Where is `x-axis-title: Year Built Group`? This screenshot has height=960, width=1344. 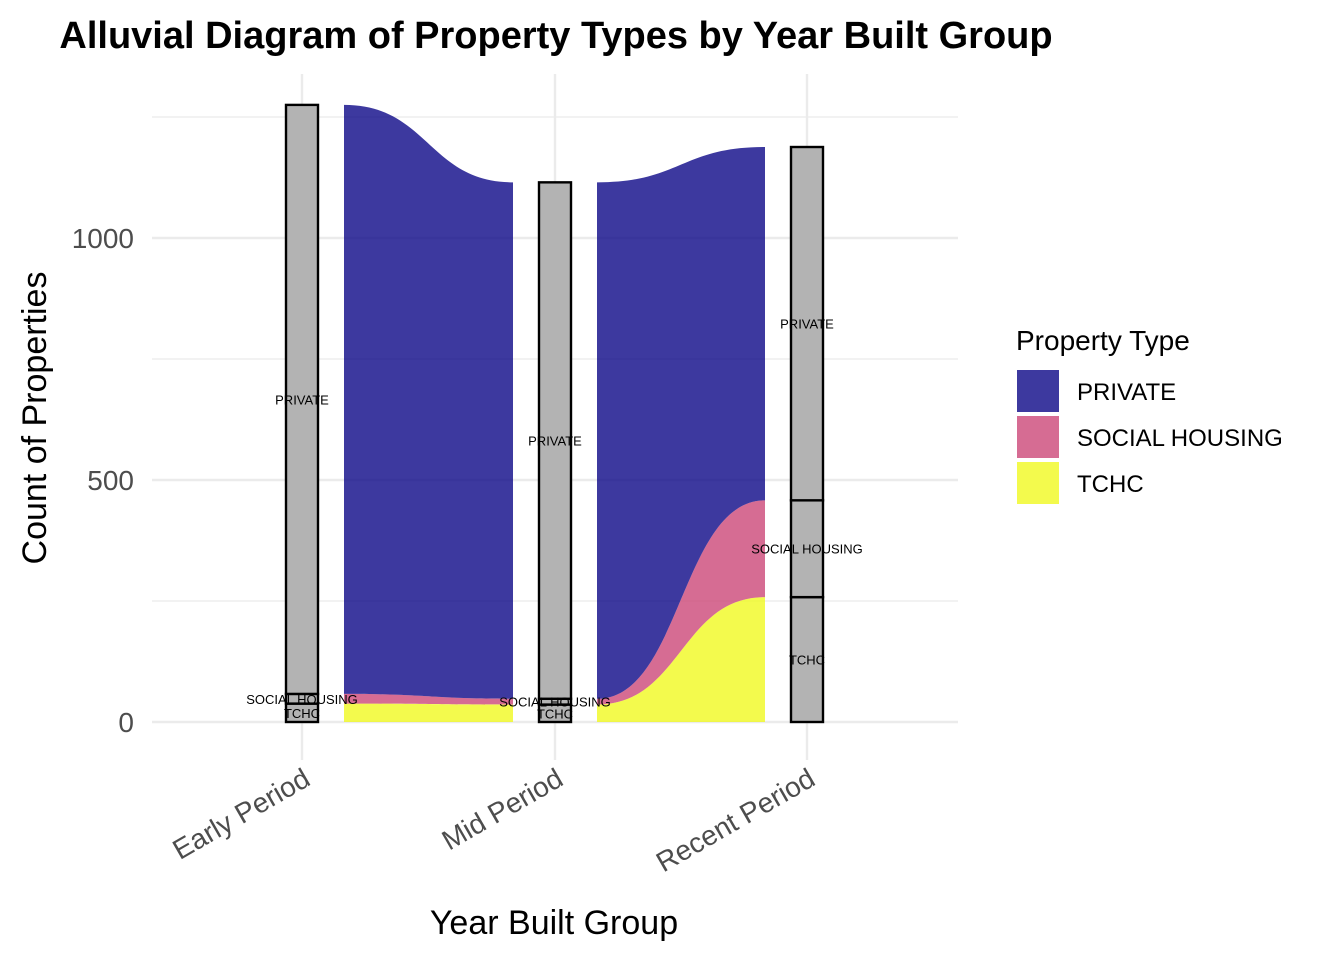 x-axis-title: Year Built Group is located at coordinates (554, 923).